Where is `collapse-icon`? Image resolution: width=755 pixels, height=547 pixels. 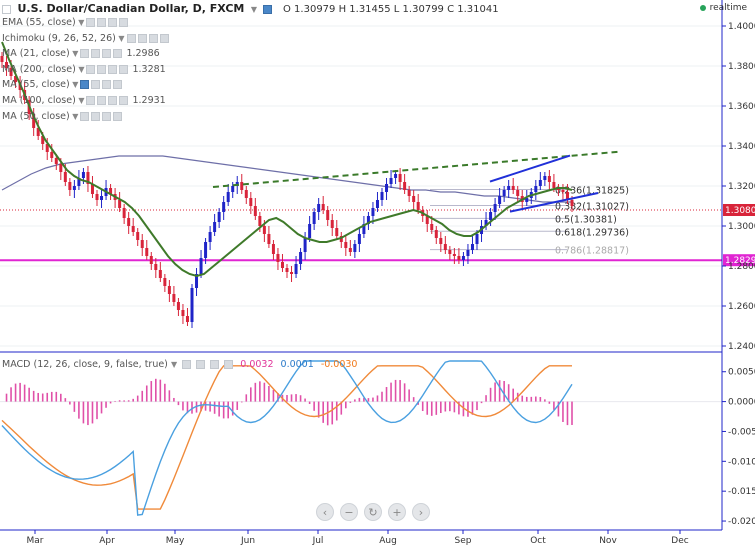 collapse-icon is located at coordinates (6, 9).